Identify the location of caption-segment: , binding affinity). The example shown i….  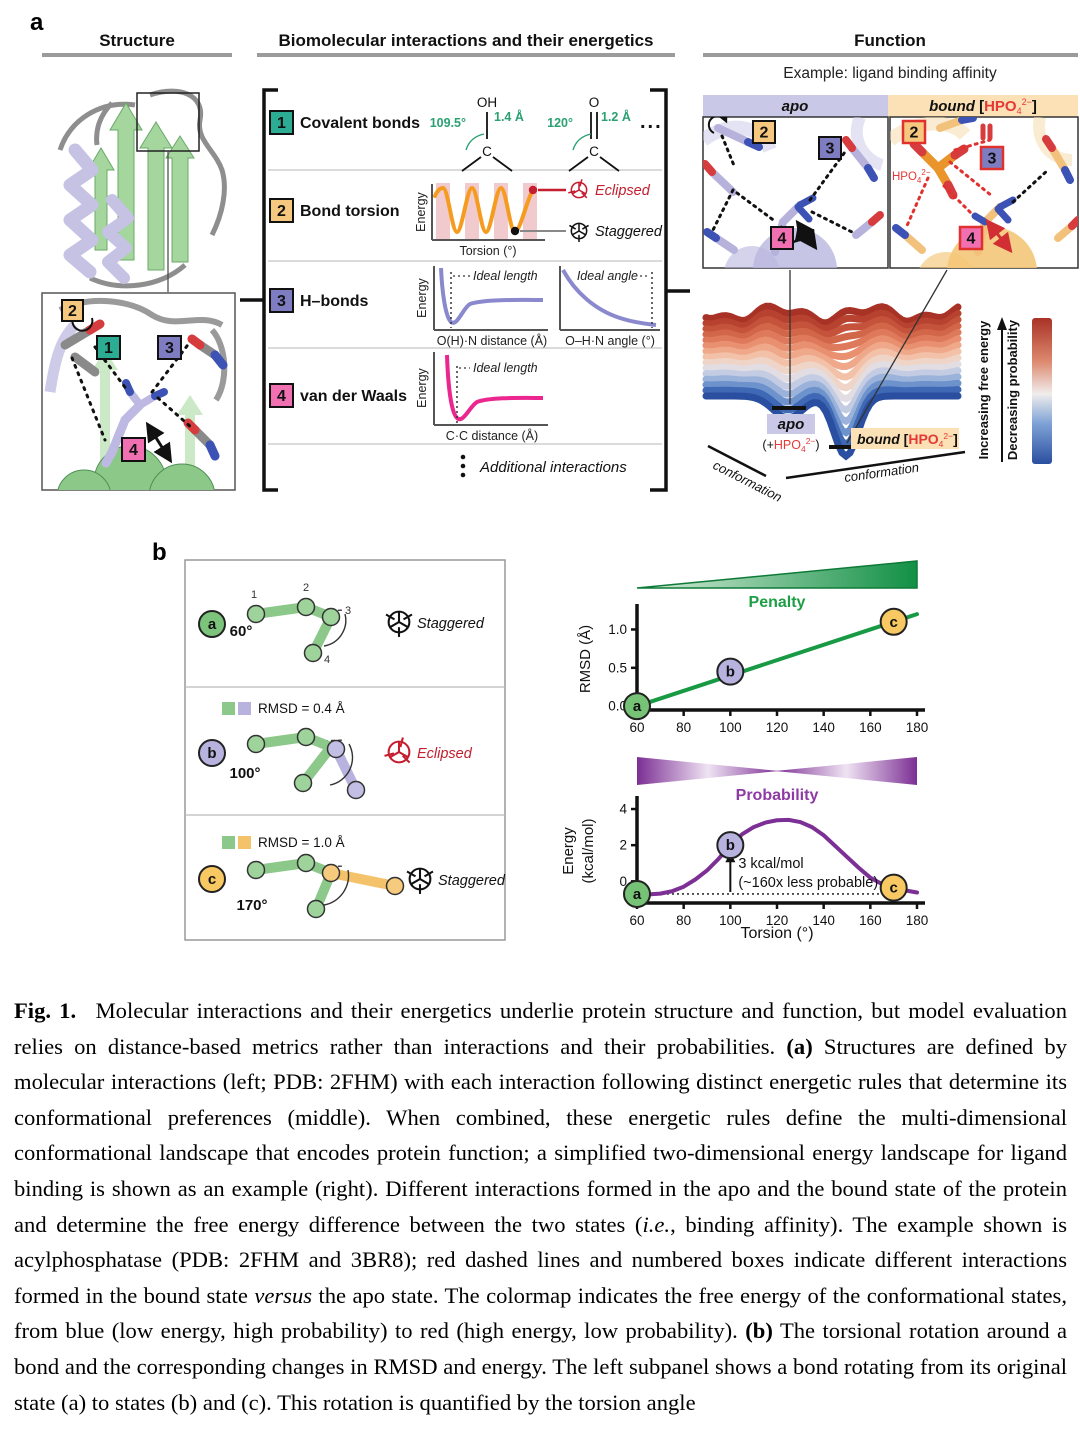
(540, 1259).